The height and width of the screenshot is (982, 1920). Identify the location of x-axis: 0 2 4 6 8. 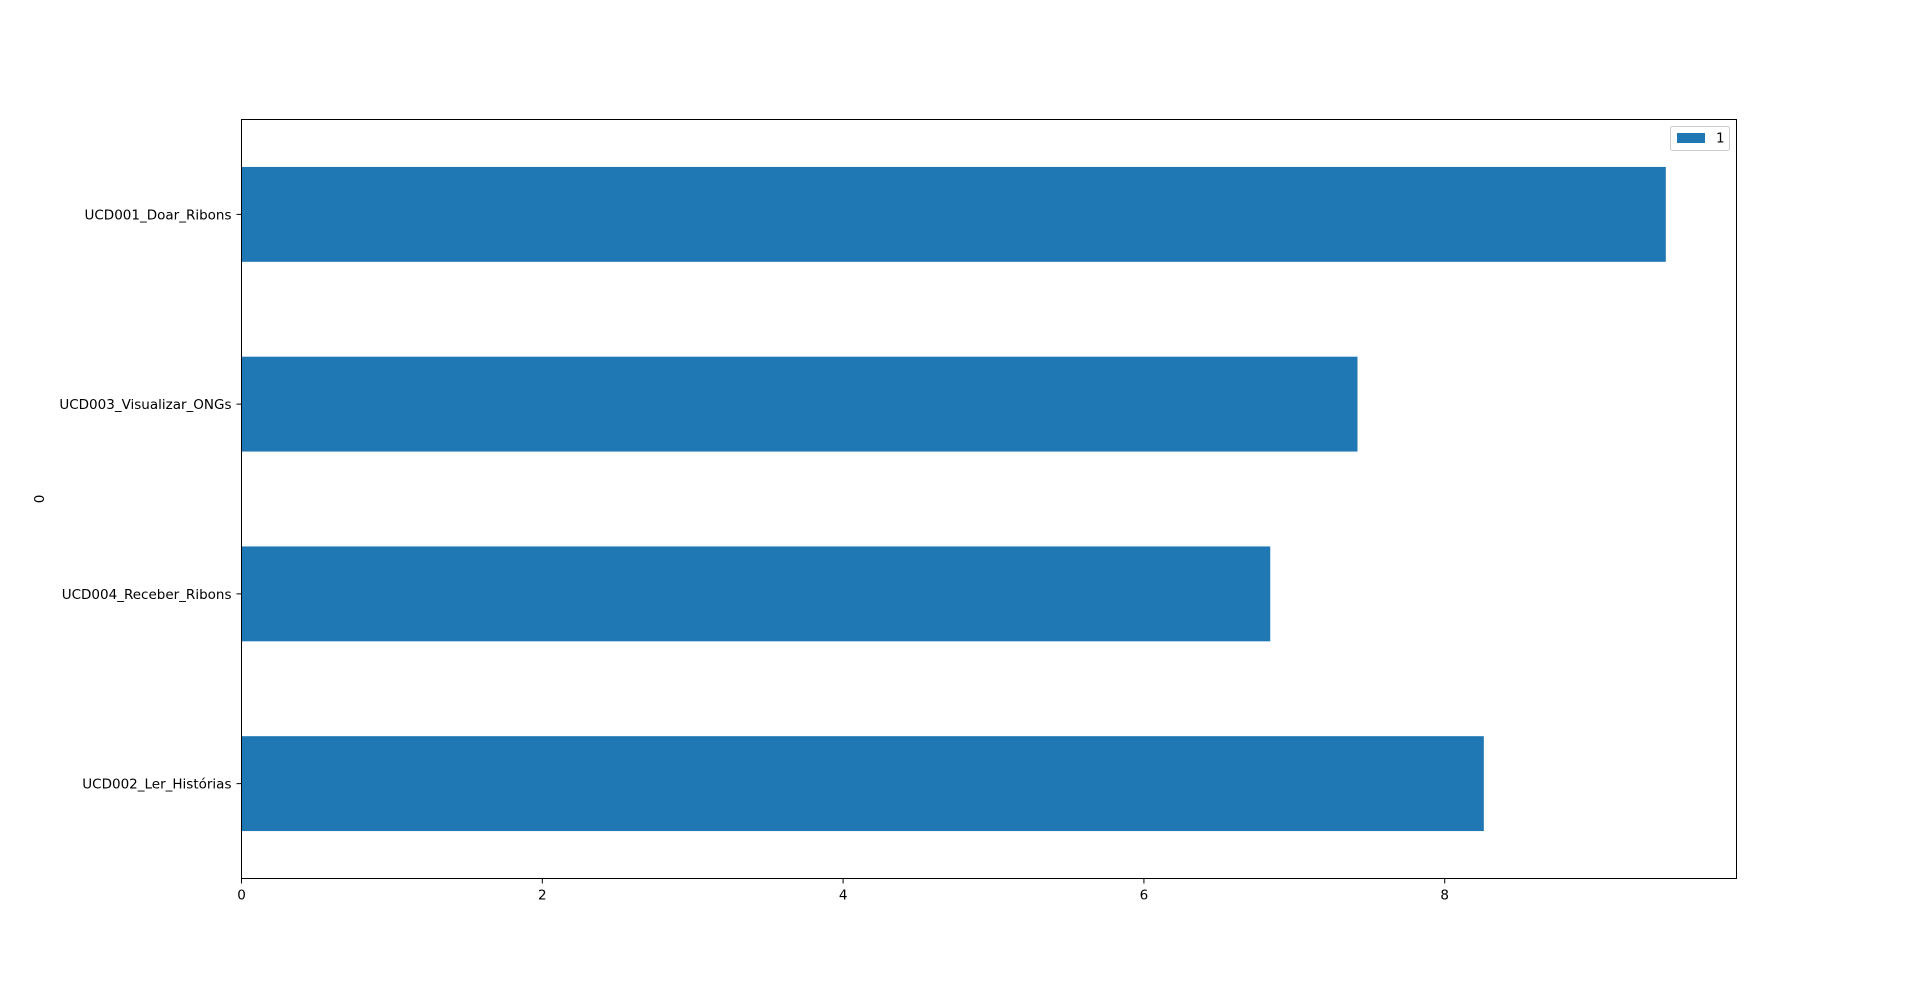
(843, 891).